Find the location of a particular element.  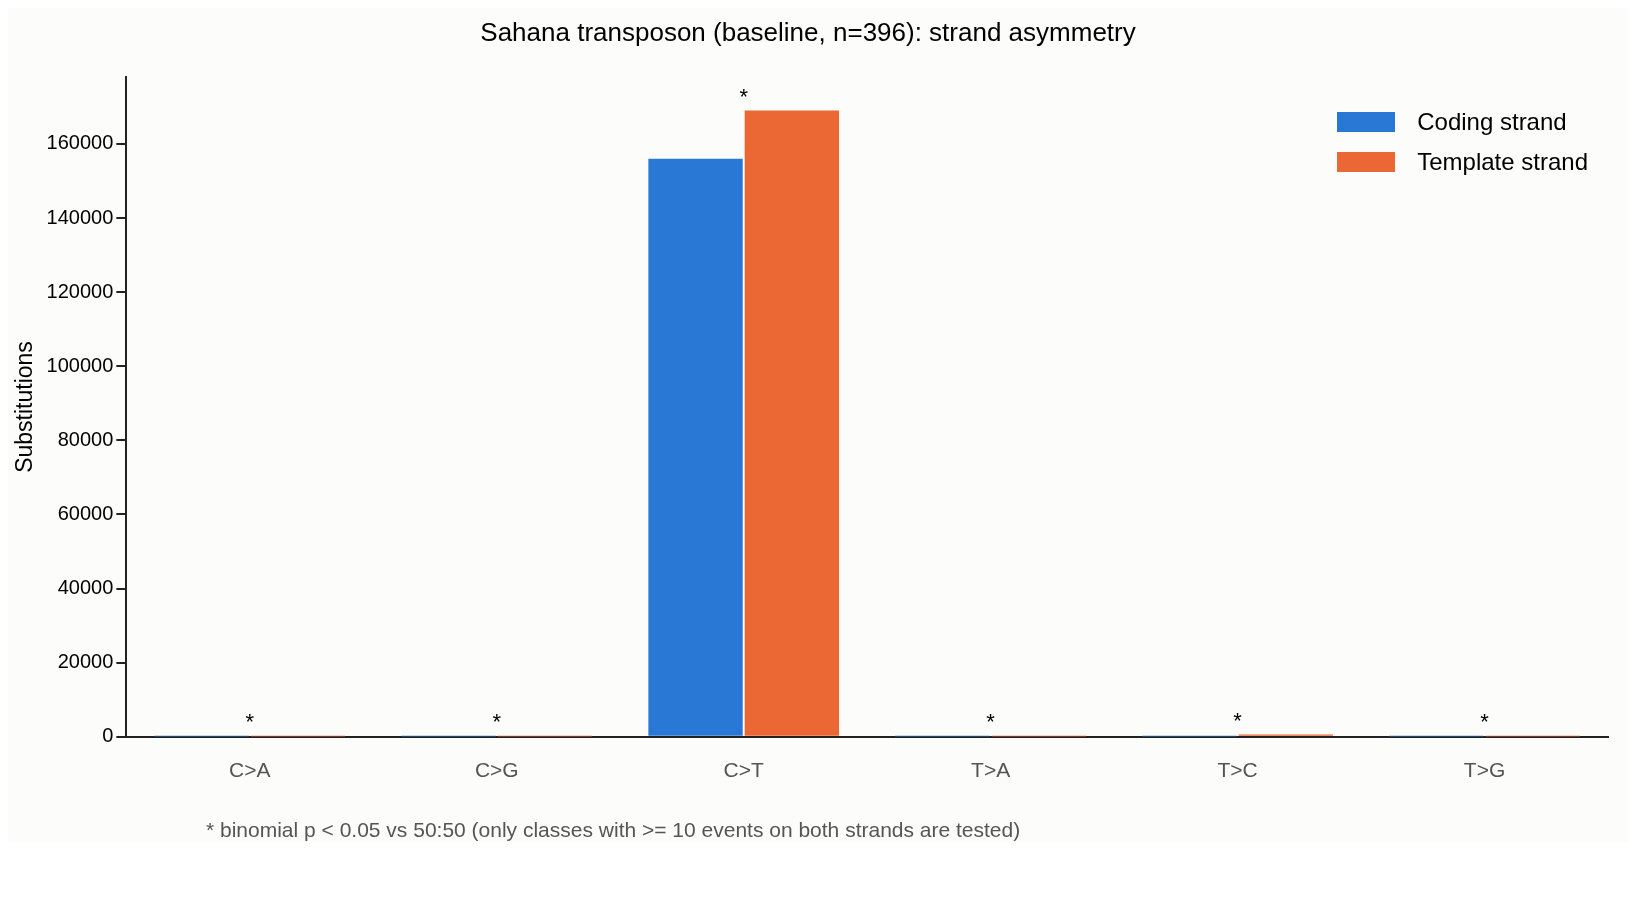

legend-label: Template strand is located at coordinates (1502, 162).